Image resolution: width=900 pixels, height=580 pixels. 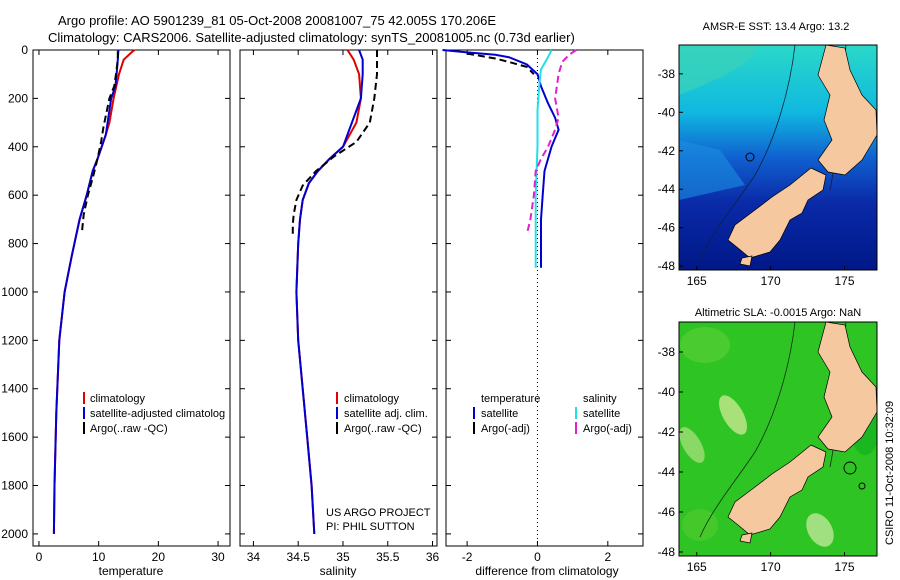 What do you see at coordinates (14, 486) in the screenshot?
I see `y-tick-label: 1800` at bounding box center [14, 486].